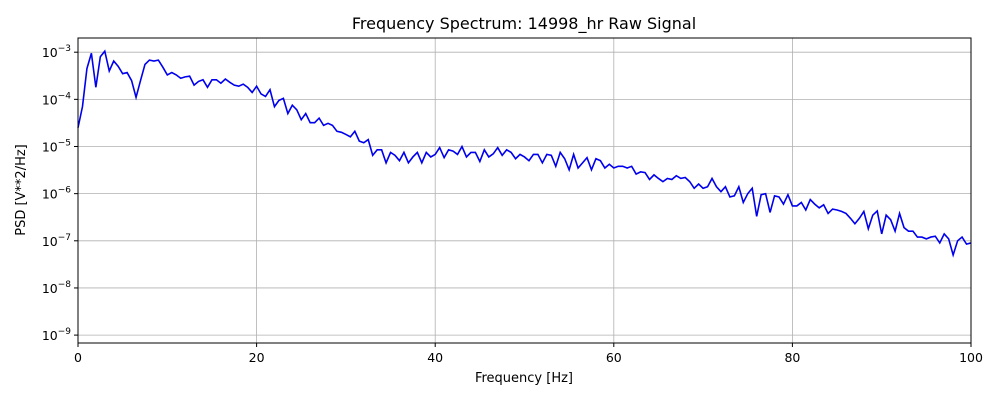  I want to click on y-tick-label: 10⁻⁸, so click(56, 288).